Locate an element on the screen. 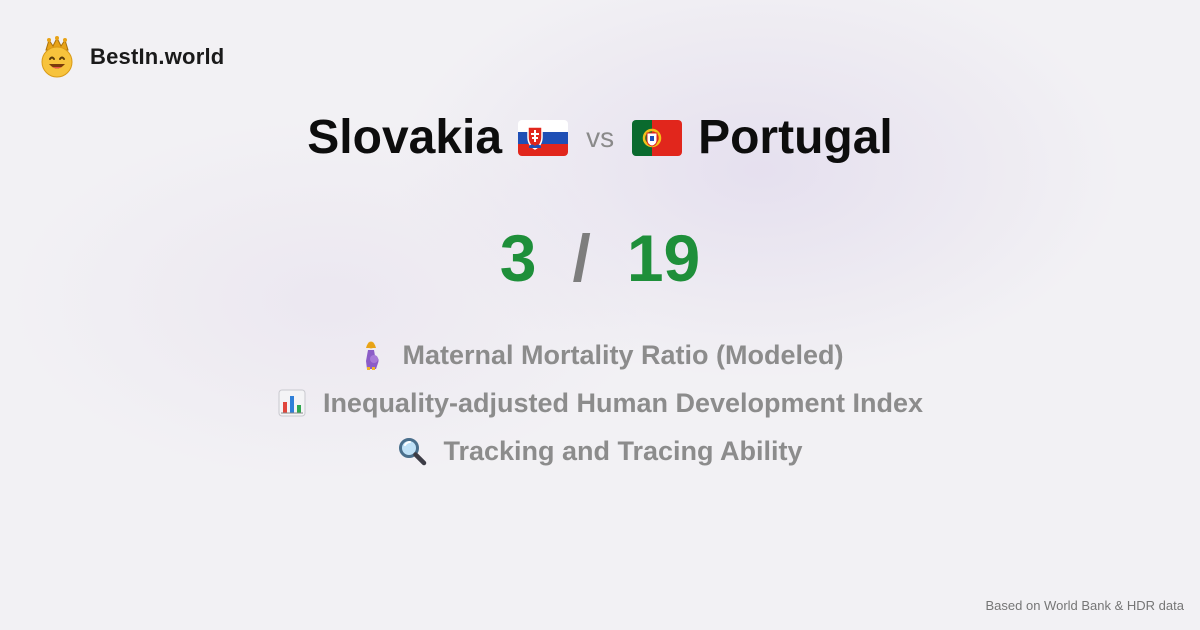 The image size is (1200, 630). metric-item: Tracking and Tracing Ability is located at coordinates (600, 451).